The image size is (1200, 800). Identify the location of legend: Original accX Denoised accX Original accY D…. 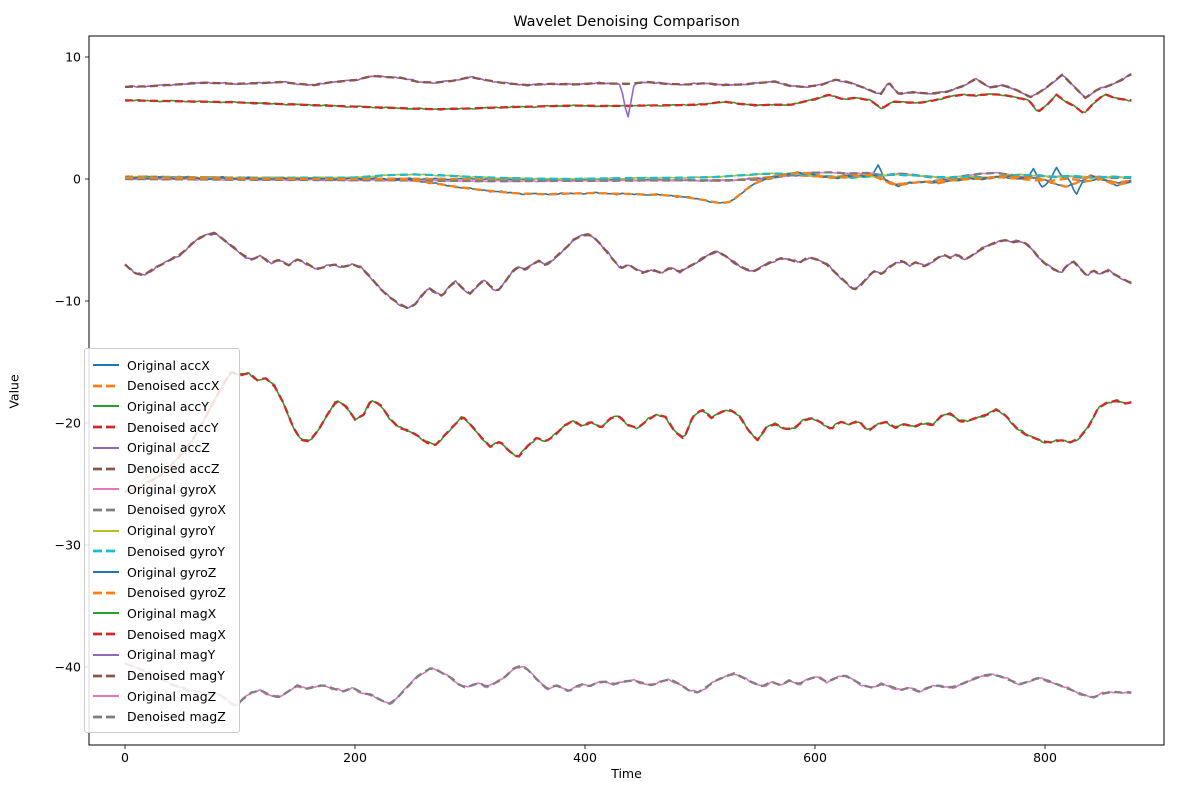
(162, 540).